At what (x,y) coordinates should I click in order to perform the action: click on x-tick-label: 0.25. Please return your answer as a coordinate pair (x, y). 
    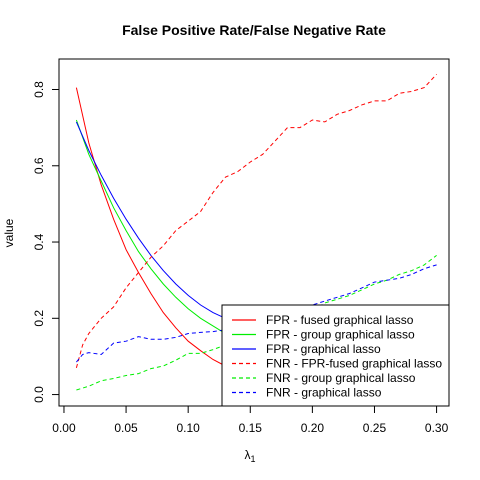
    Looking at the image, I should click on (375, 428).